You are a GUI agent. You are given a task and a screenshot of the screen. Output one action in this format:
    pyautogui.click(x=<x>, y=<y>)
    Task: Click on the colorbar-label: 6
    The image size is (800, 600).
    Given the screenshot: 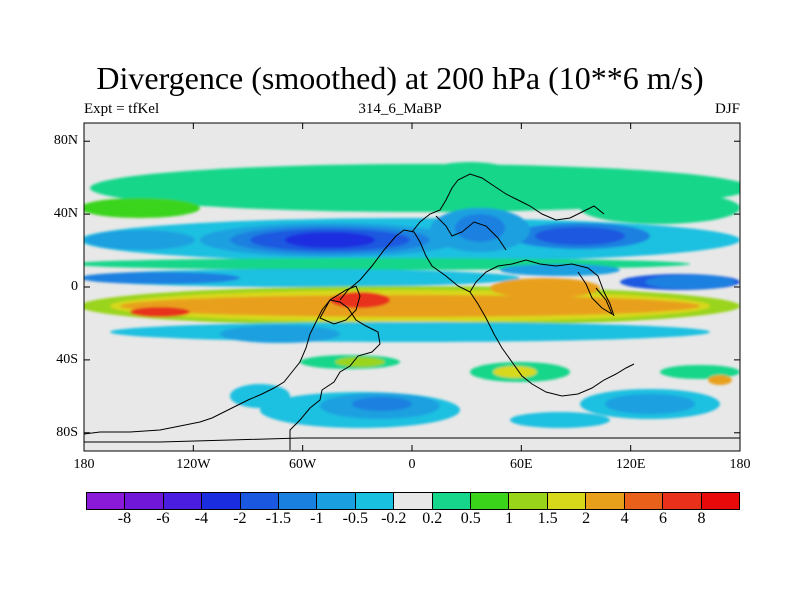 What is the action you would take?
    pyautogui.click(x=663, y=518)
    